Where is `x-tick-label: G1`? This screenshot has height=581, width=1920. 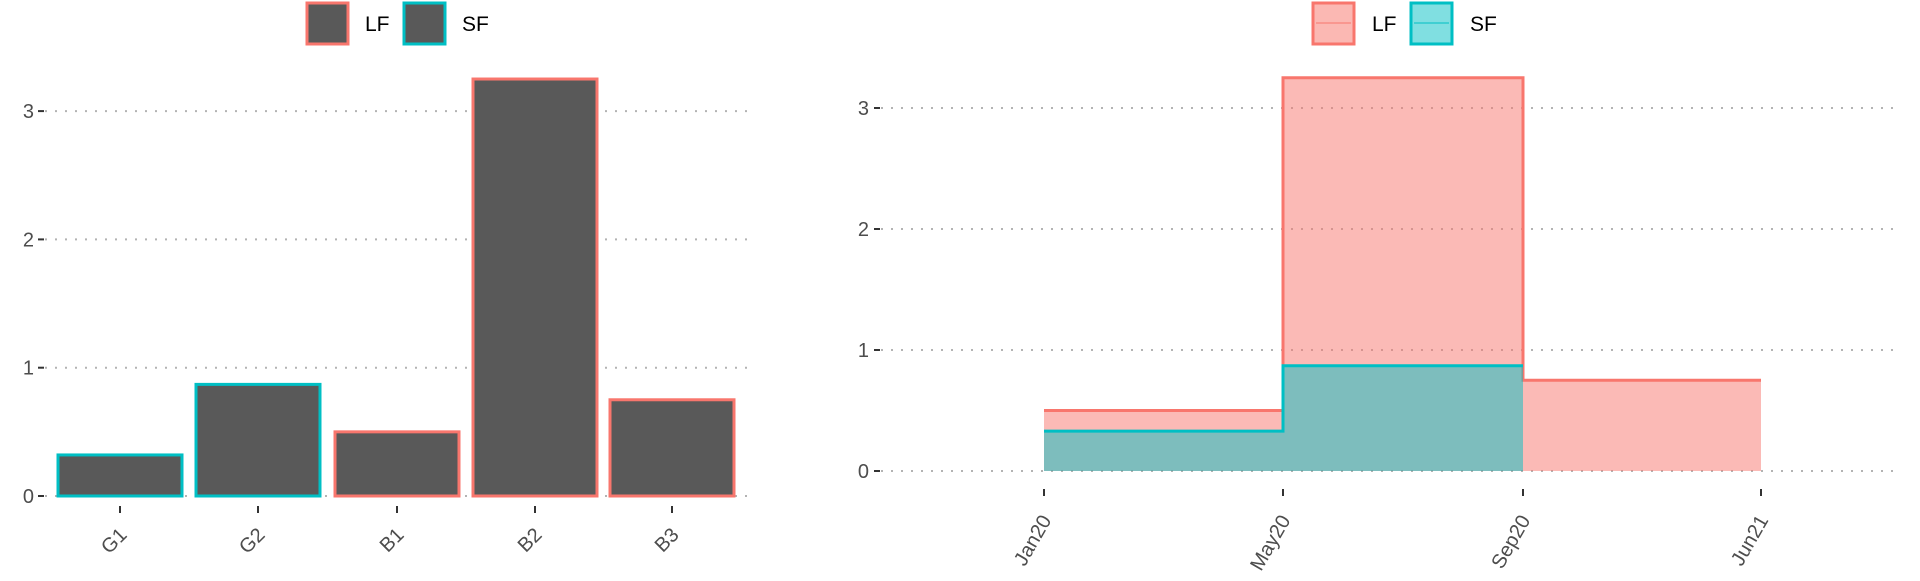 x-tick-label: G1 is located at coordinates (114, 541).